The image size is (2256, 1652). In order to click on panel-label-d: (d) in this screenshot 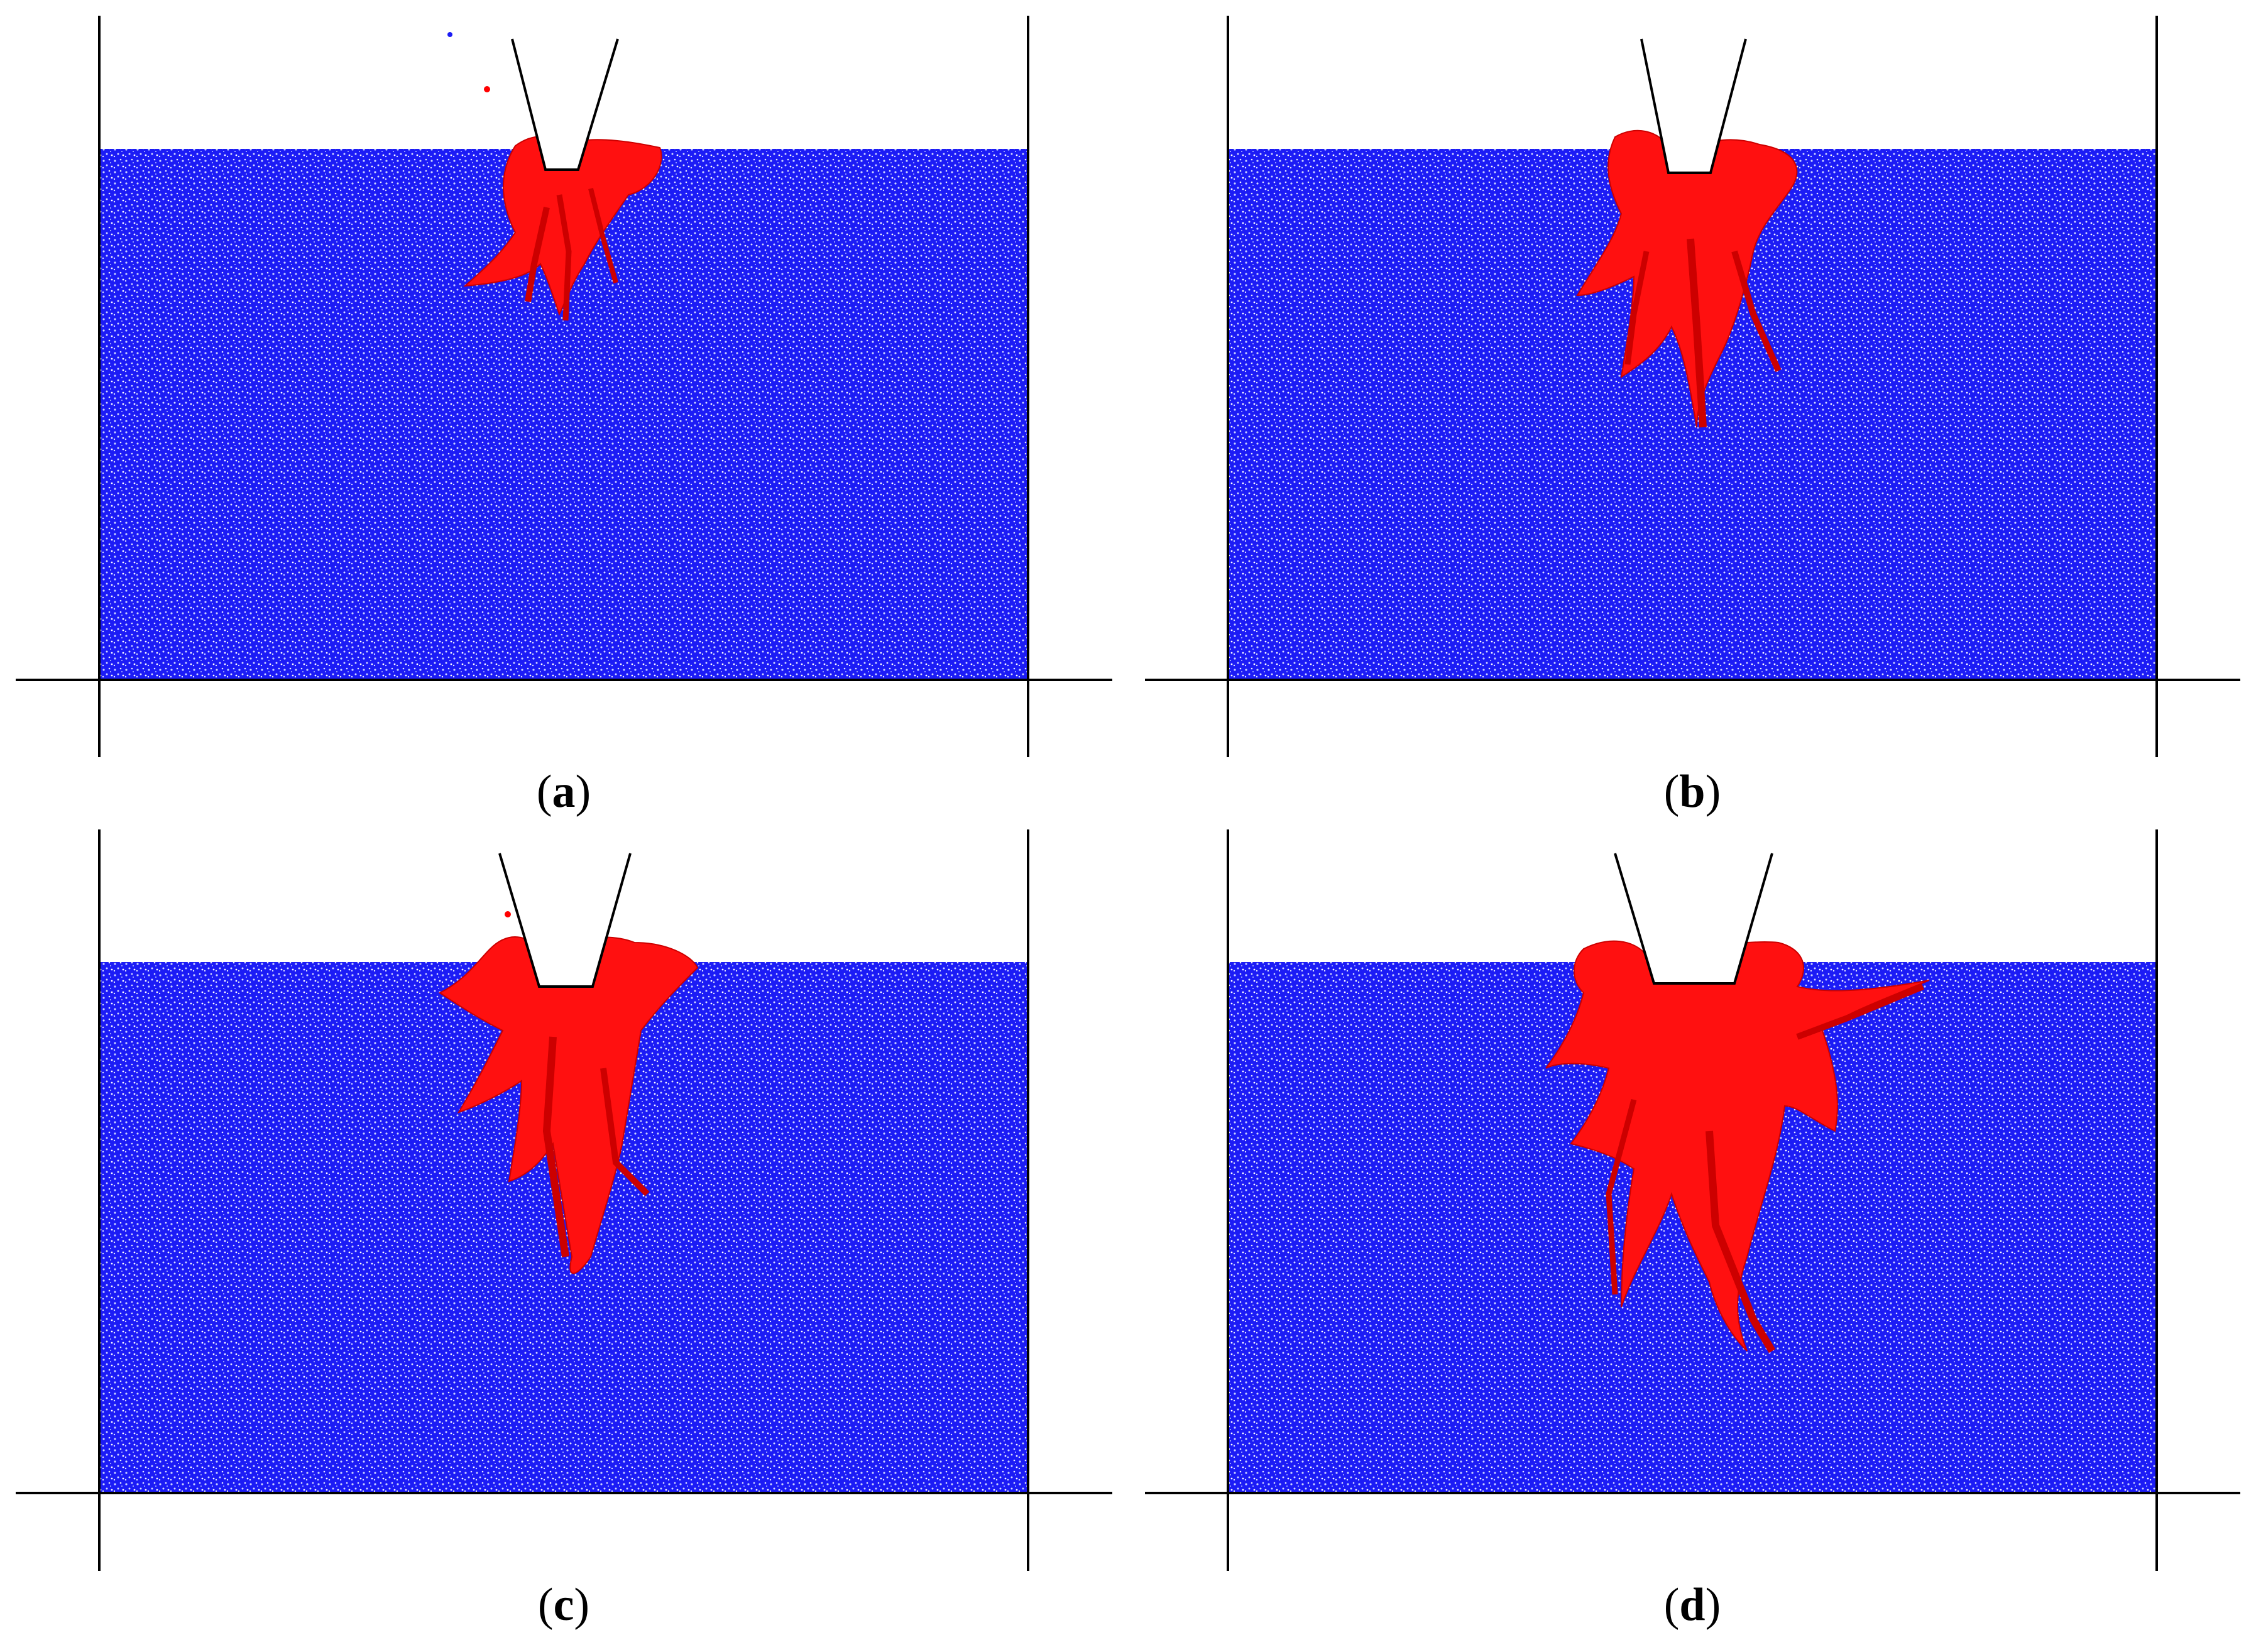, I will do `click(1692, 1605)`.